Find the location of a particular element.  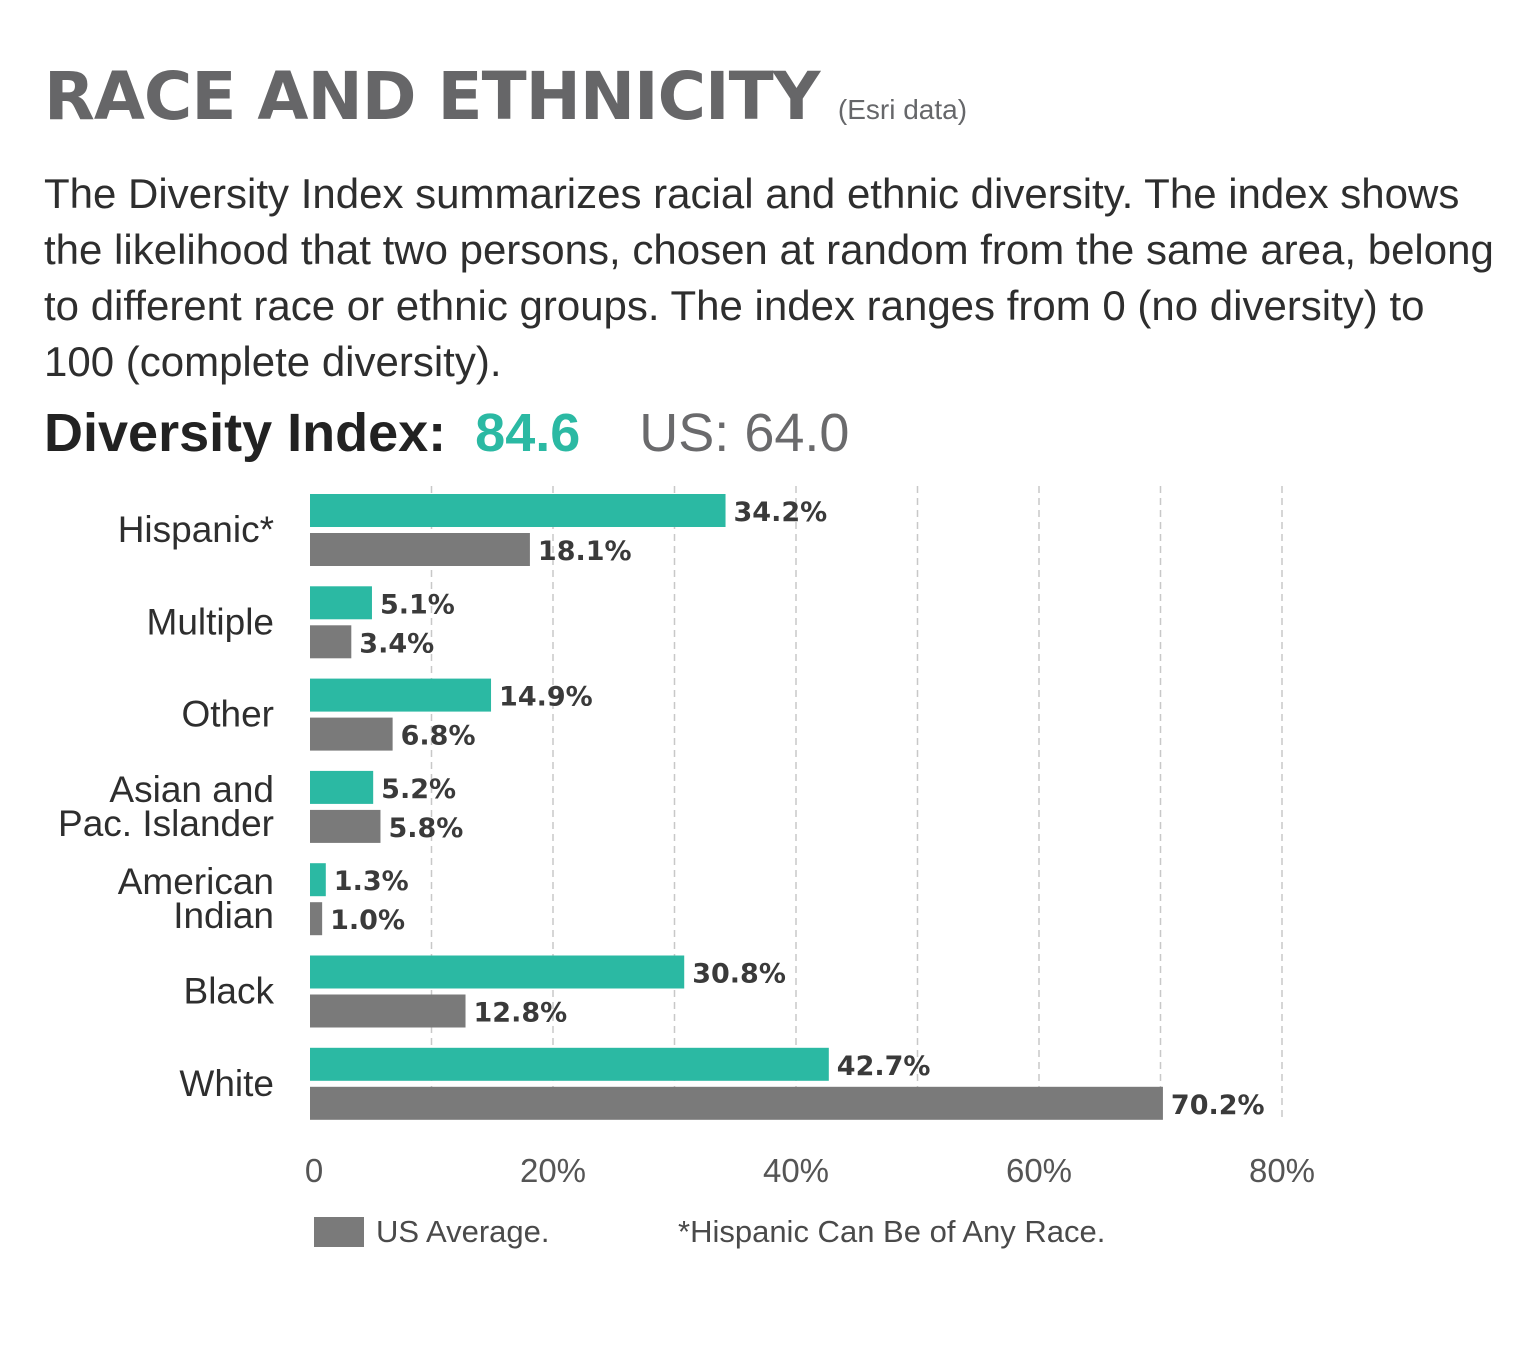

bar-value-label: 1.3% is located at coordinates (371, 881).